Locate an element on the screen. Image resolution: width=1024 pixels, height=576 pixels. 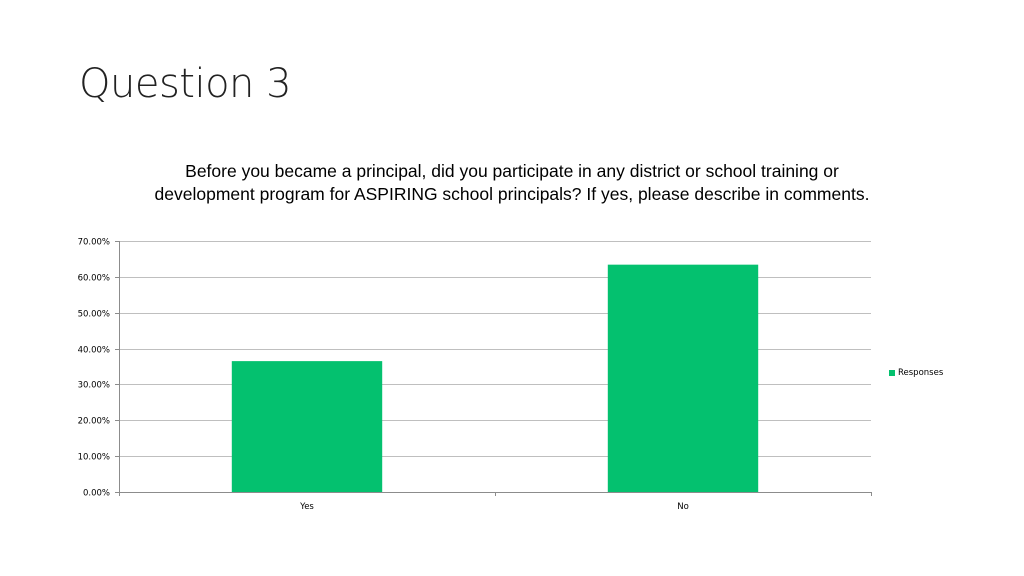
legend-swatch is located at coordinates (892, 373).